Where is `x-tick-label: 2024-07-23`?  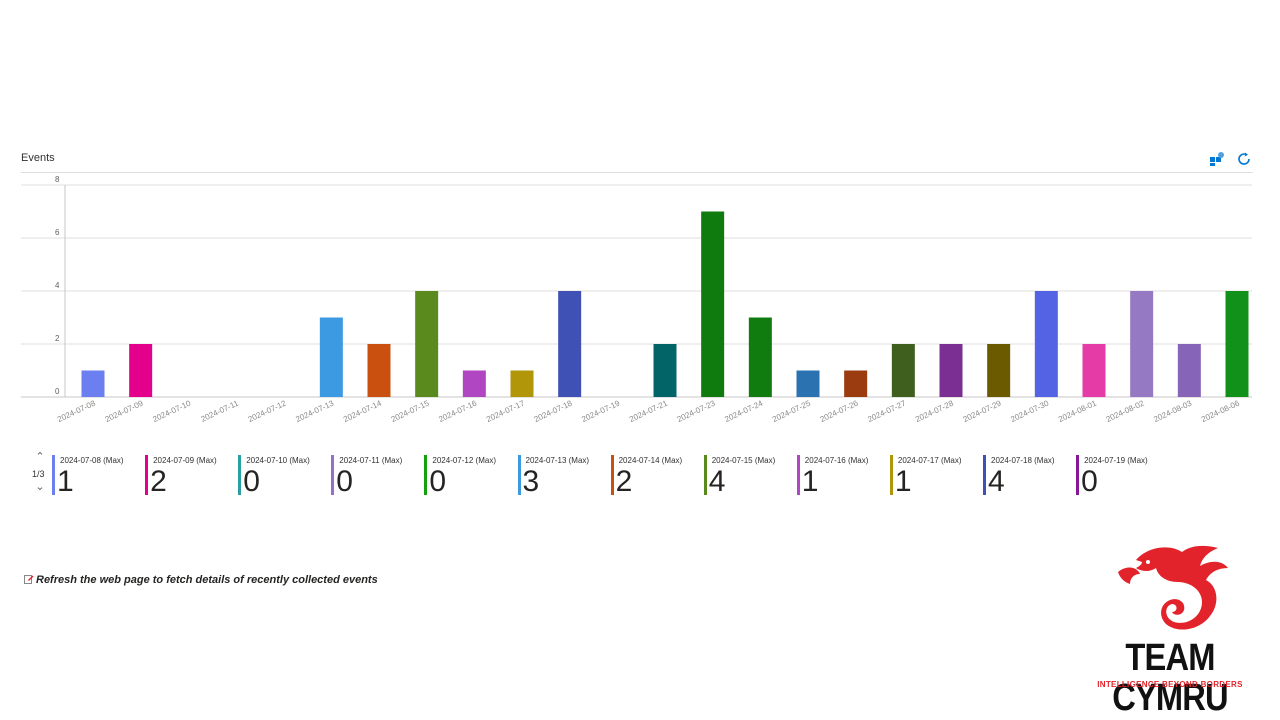
x-tick-label: 2024-07-23 is located at coordinates (696, 411).